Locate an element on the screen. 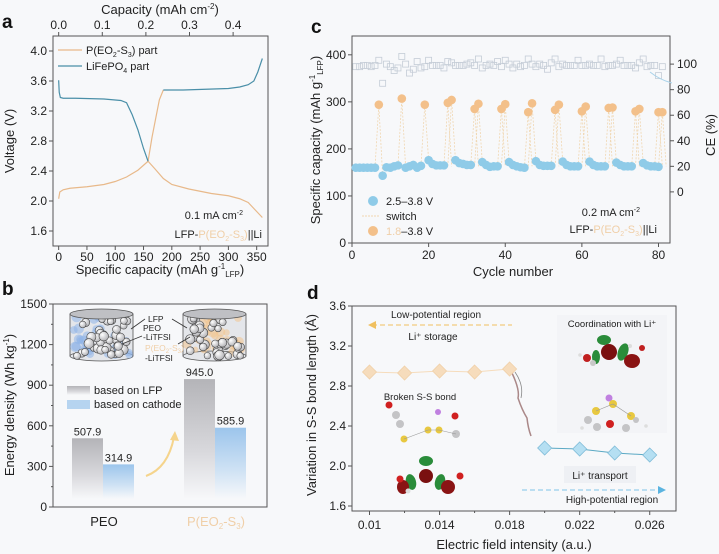  x-tick-label: 0 is located at coordinates (352, 255).